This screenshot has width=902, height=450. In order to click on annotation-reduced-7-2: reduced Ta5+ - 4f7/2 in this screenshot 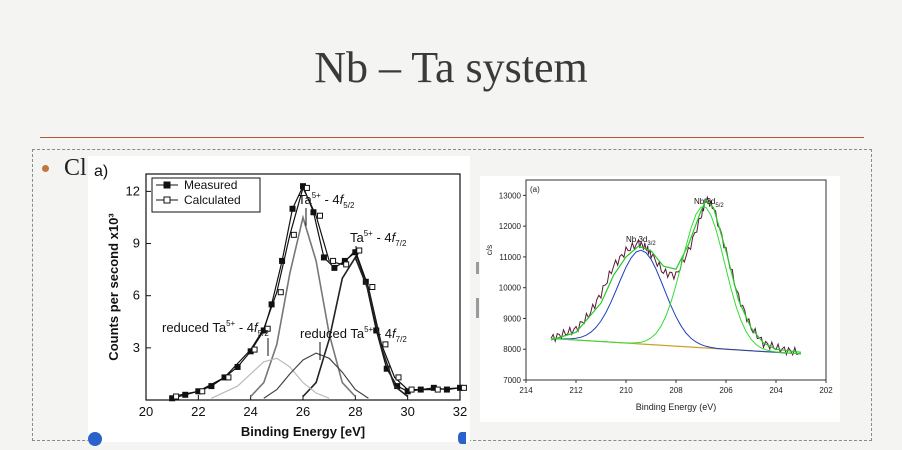, I will do `click(353, 334)`.